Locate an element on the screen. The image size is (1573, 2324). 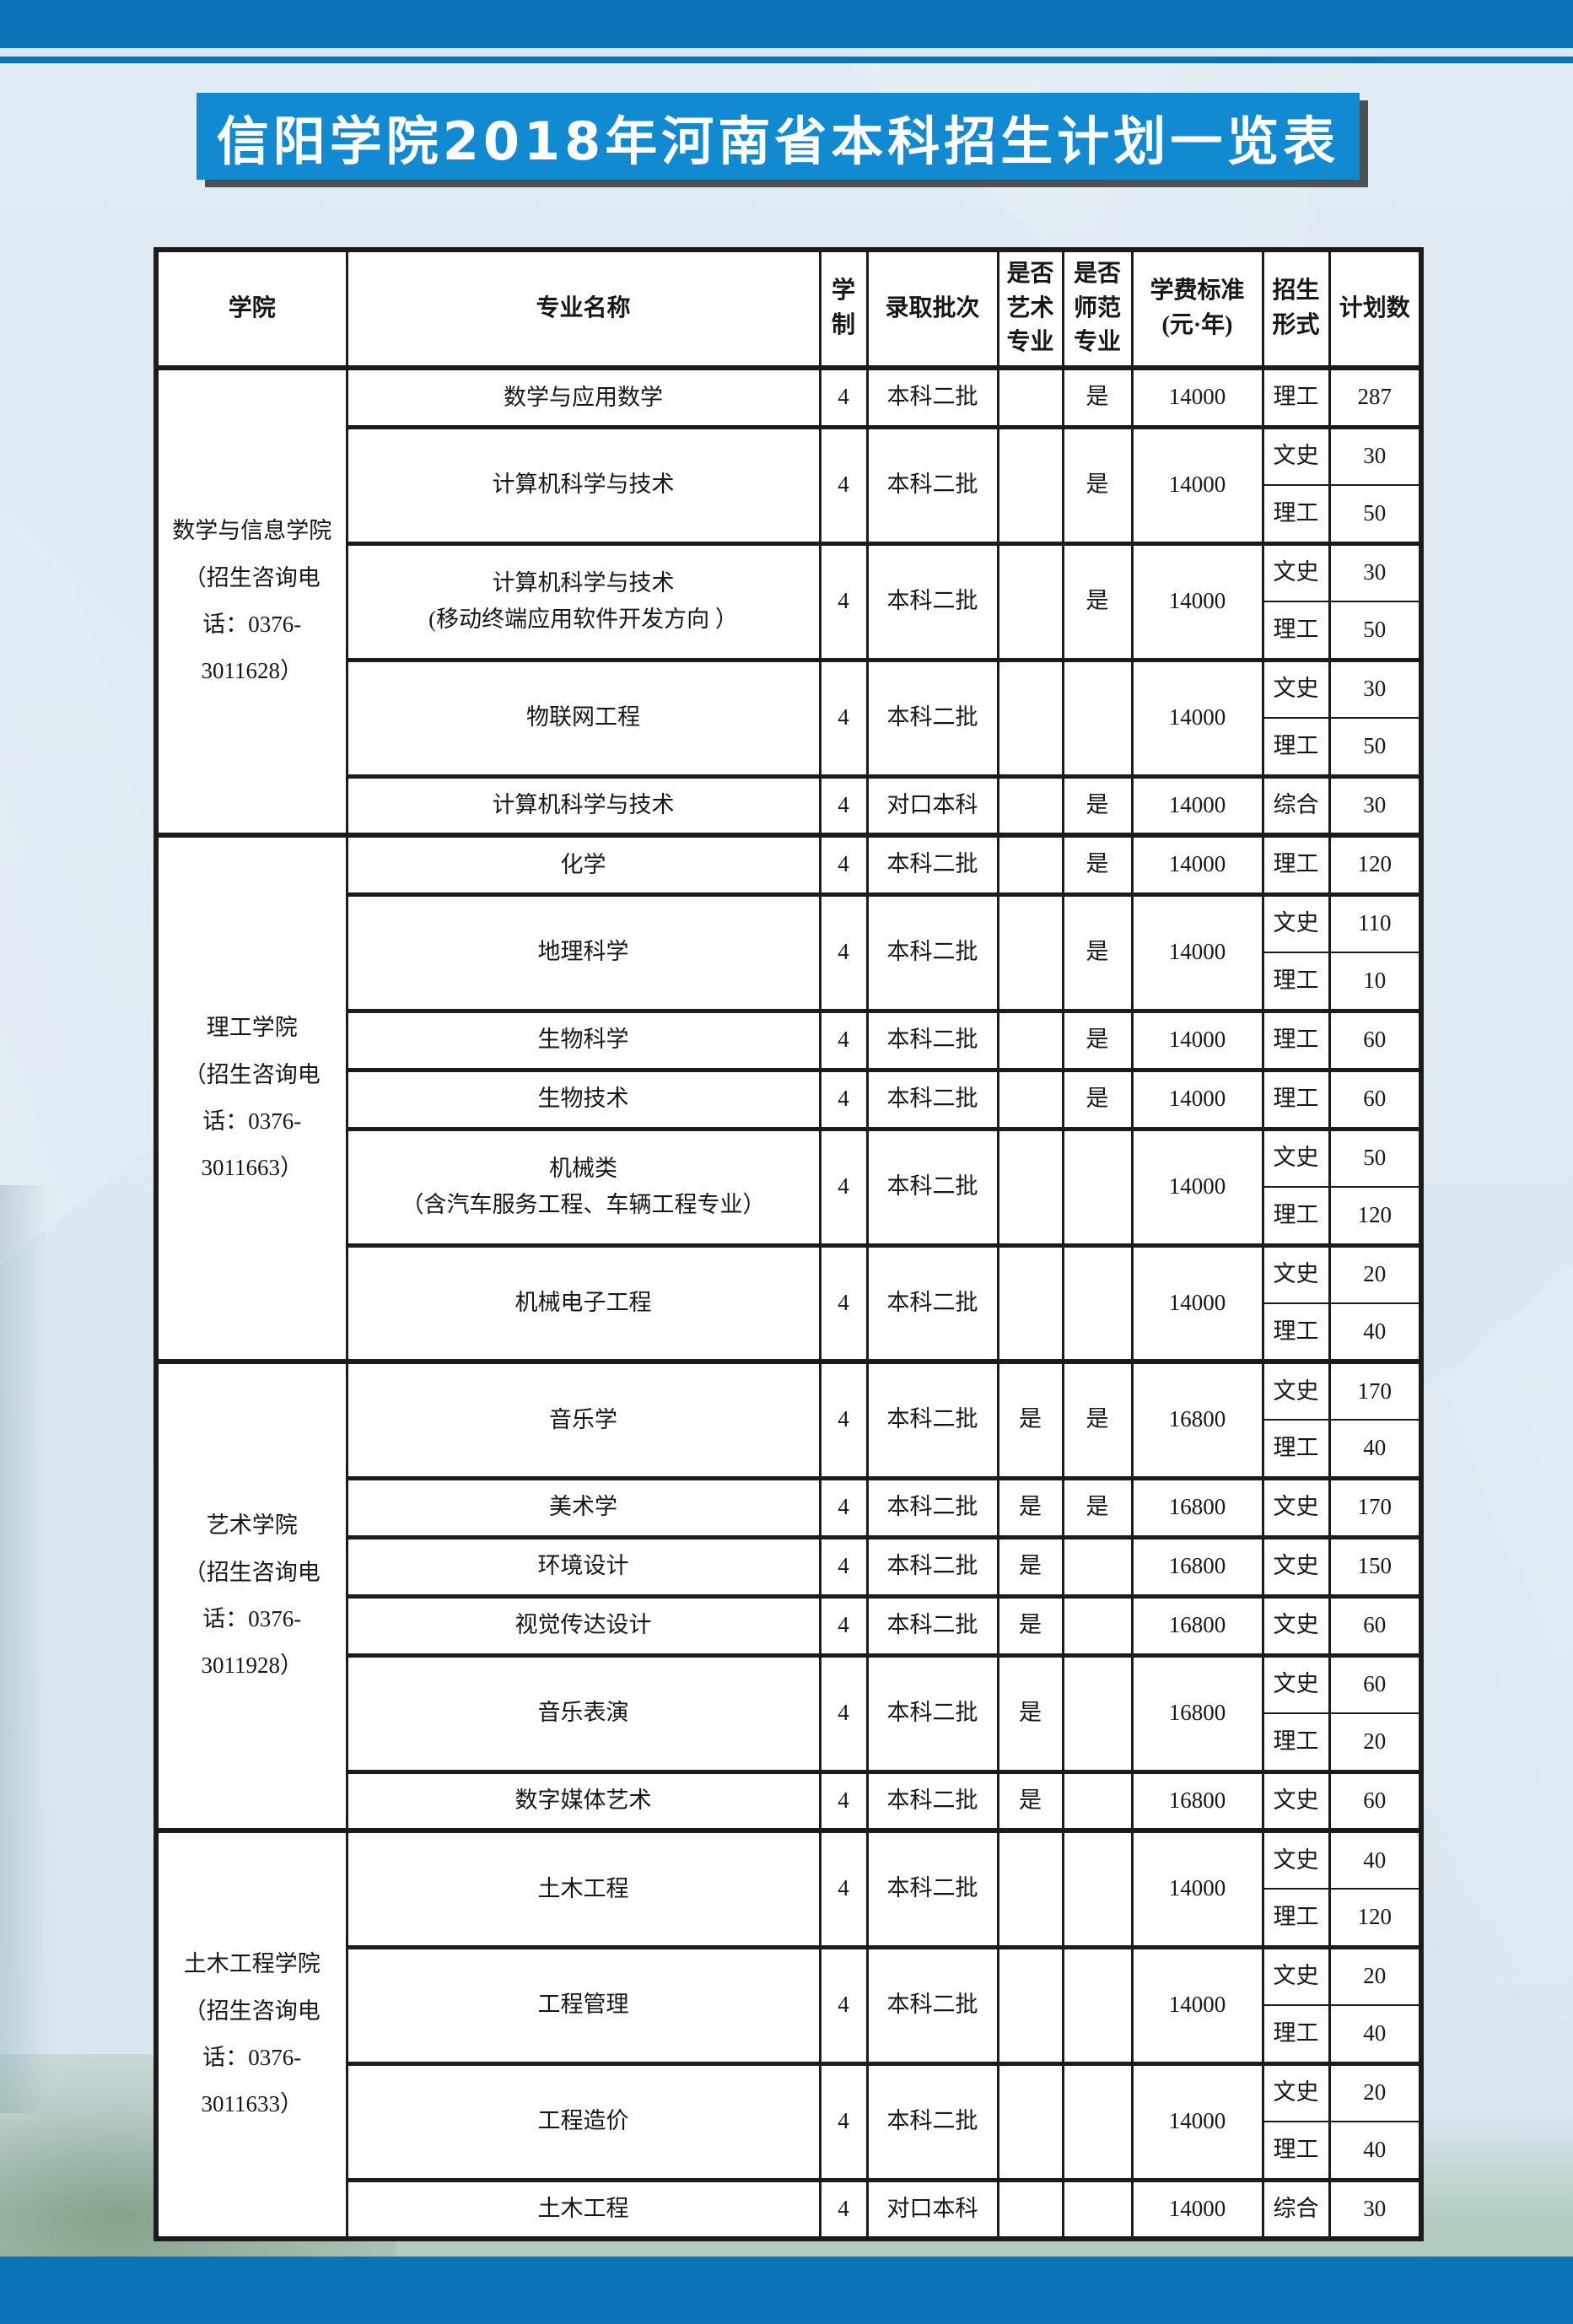
count-cell: 170 is located at coordinates (1375, 1390).